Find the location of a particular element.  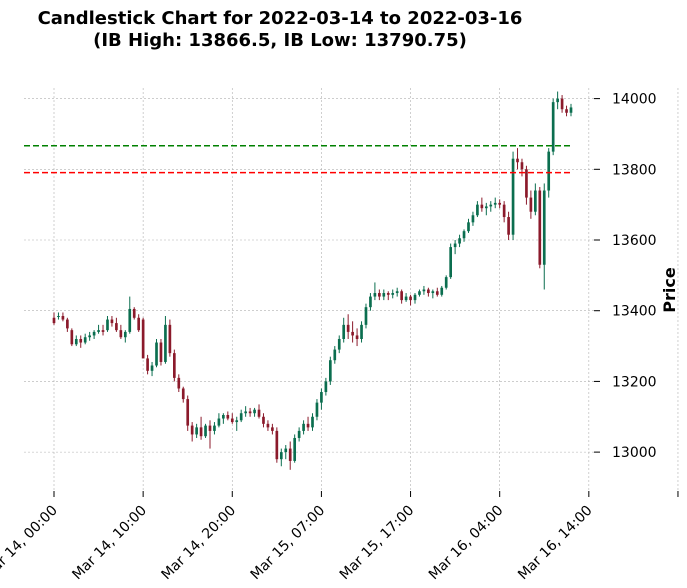

x-tick-label: Mar 16, 04:00 is located at coordinates (466, 543).